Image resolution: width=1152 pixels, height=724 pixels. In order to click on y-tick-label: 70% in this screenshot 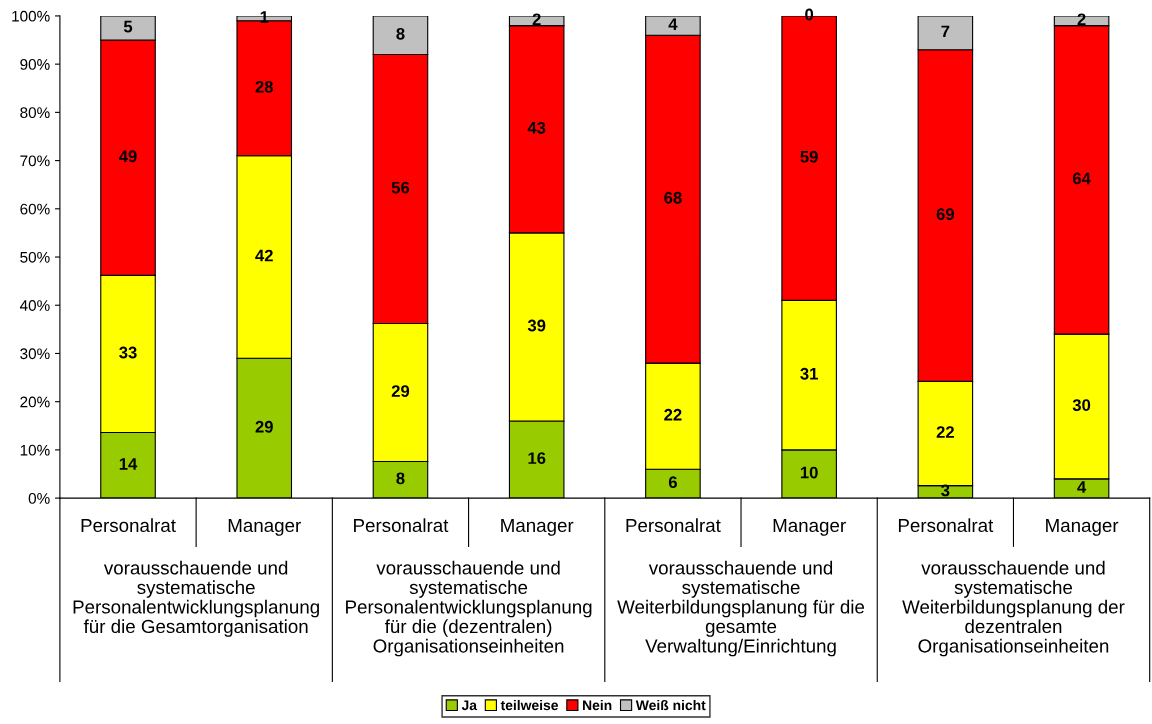, I will do `click(35, 161)`.